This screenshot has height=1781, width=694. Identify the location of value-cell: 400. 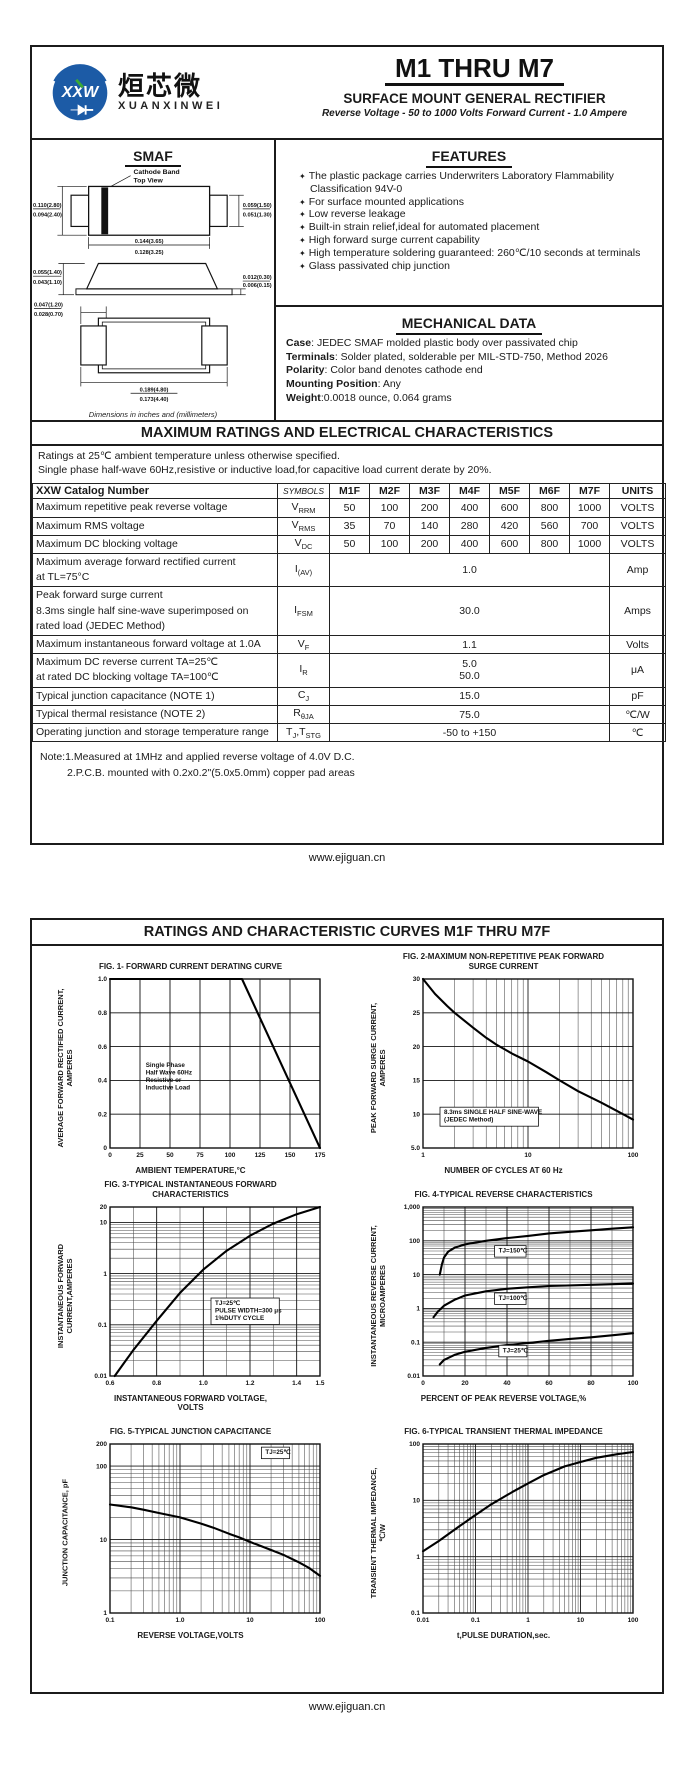
(469, 508).